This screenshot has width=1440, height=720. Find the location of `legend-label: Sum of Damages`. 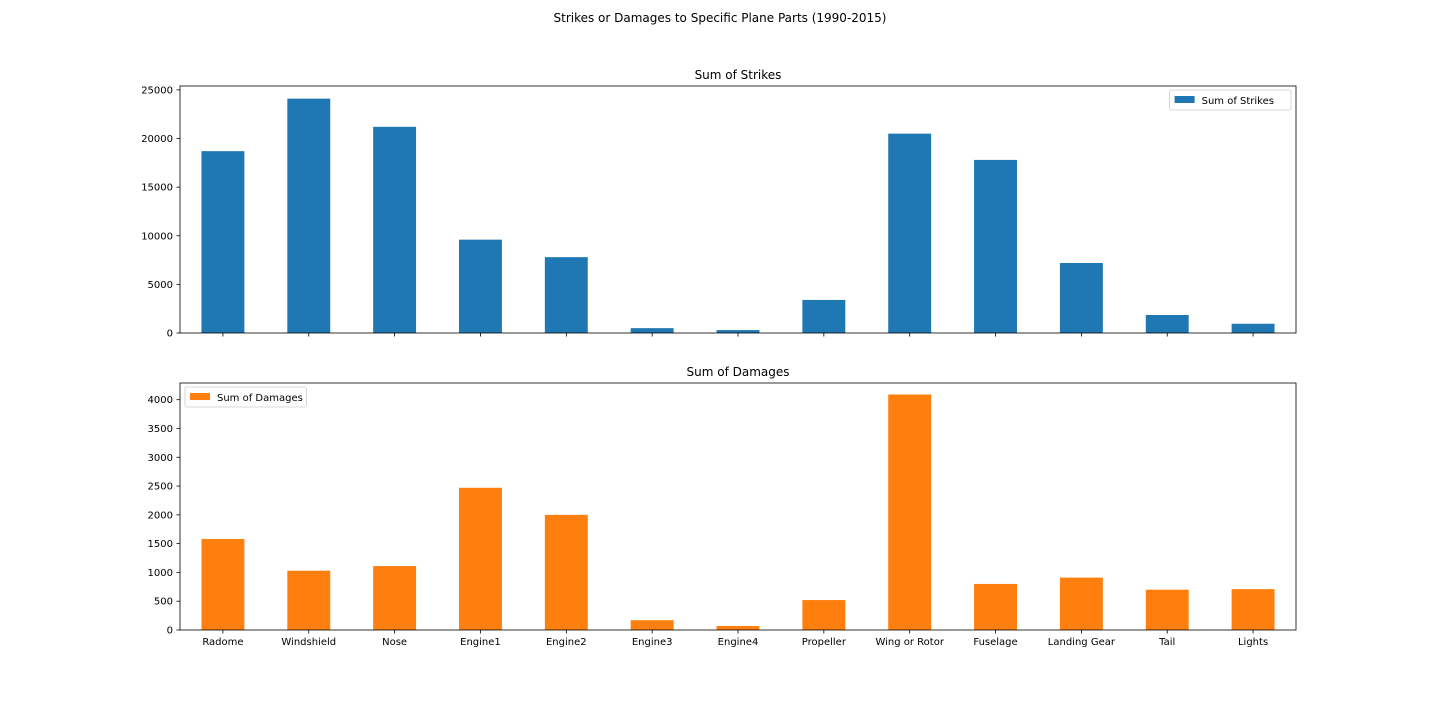

legend-label: Sum of Damages is located at coordinates (260, 398).